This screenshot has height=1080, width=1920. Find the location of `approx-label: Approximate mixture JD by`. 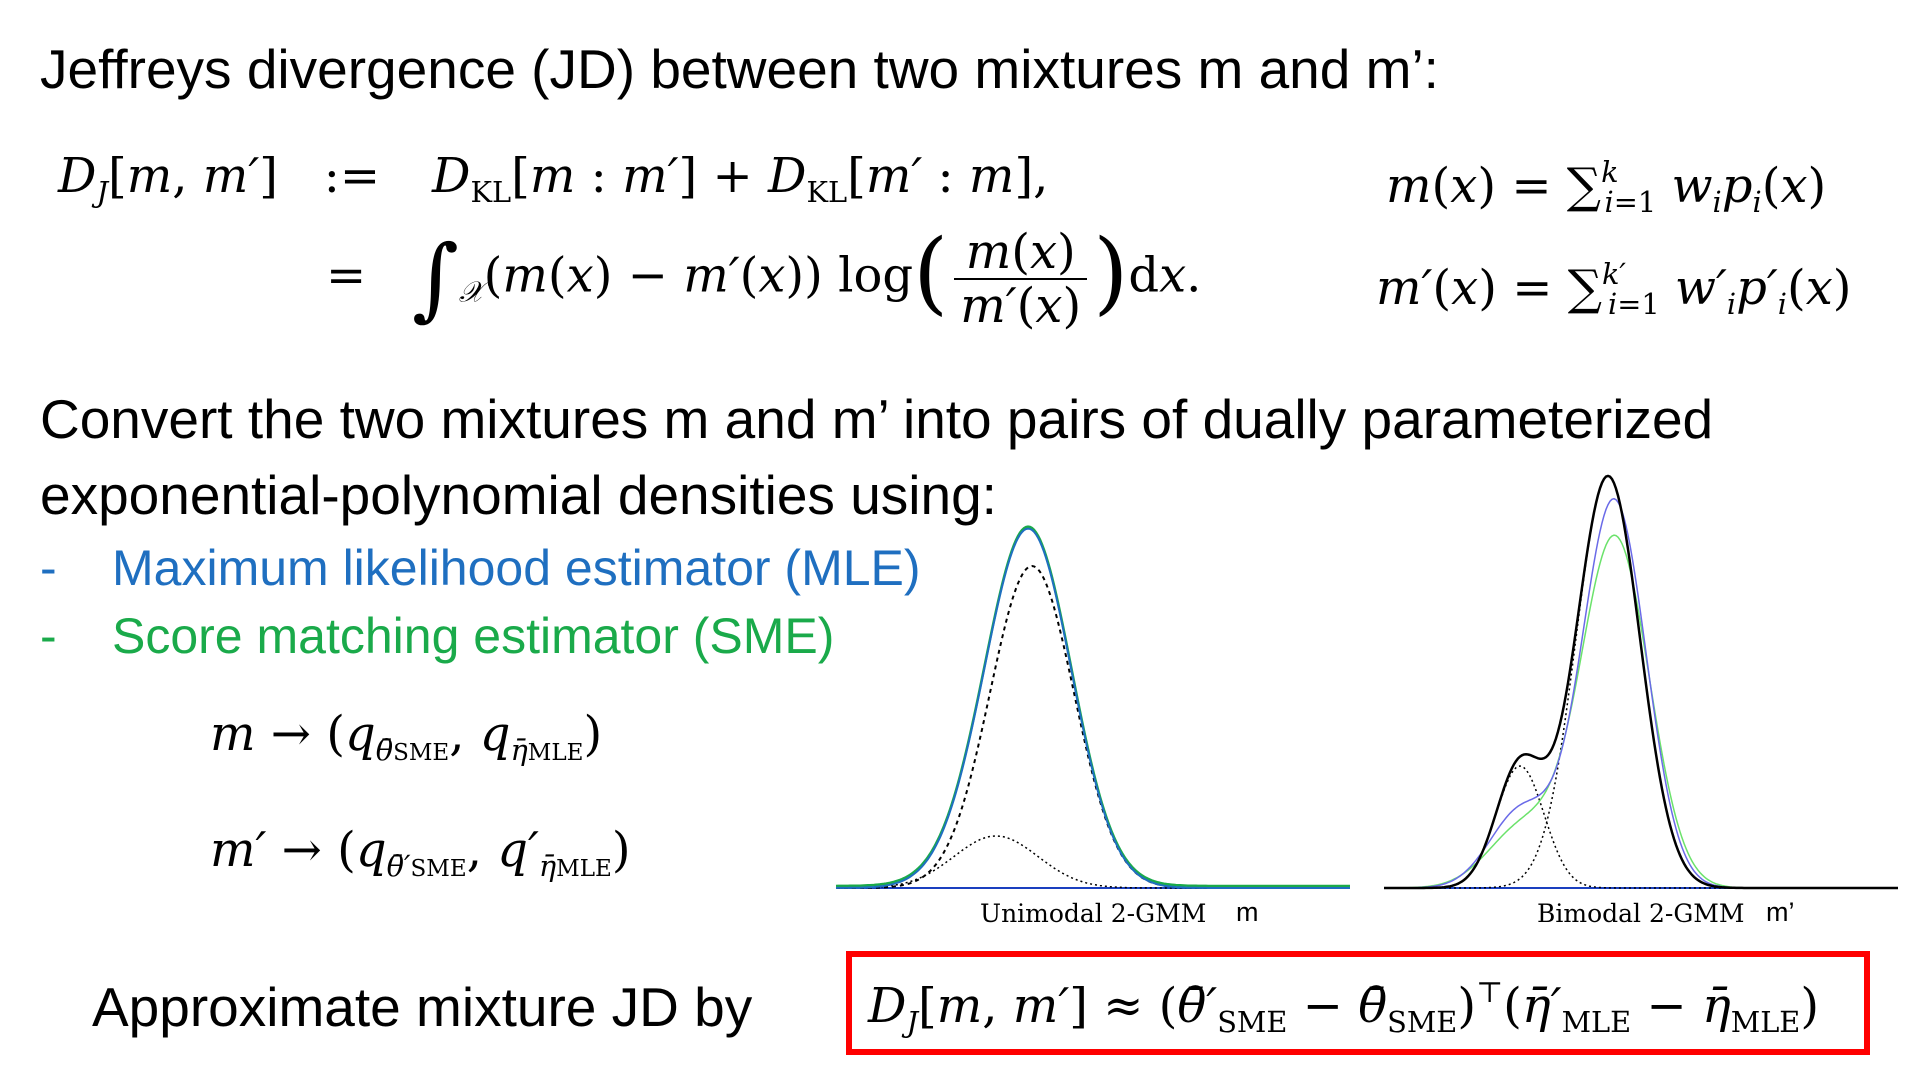

approx-label: Approximate mixture JD by is located at coordinates (422, 1007).